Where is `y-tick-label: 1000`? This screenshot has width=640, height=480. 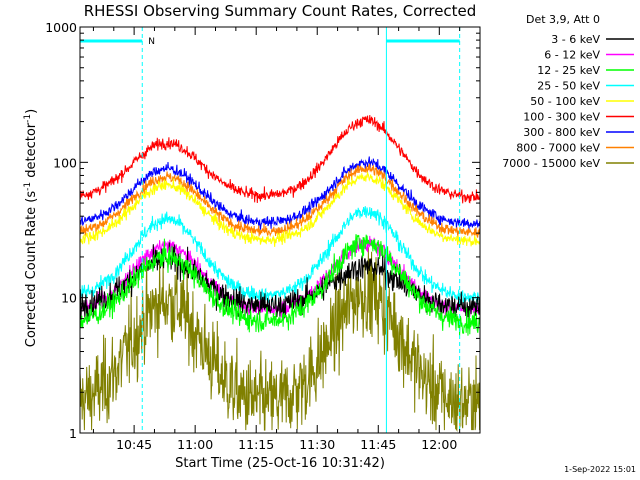
y-tick-label: 1000 is located at coordinates (61, 27).